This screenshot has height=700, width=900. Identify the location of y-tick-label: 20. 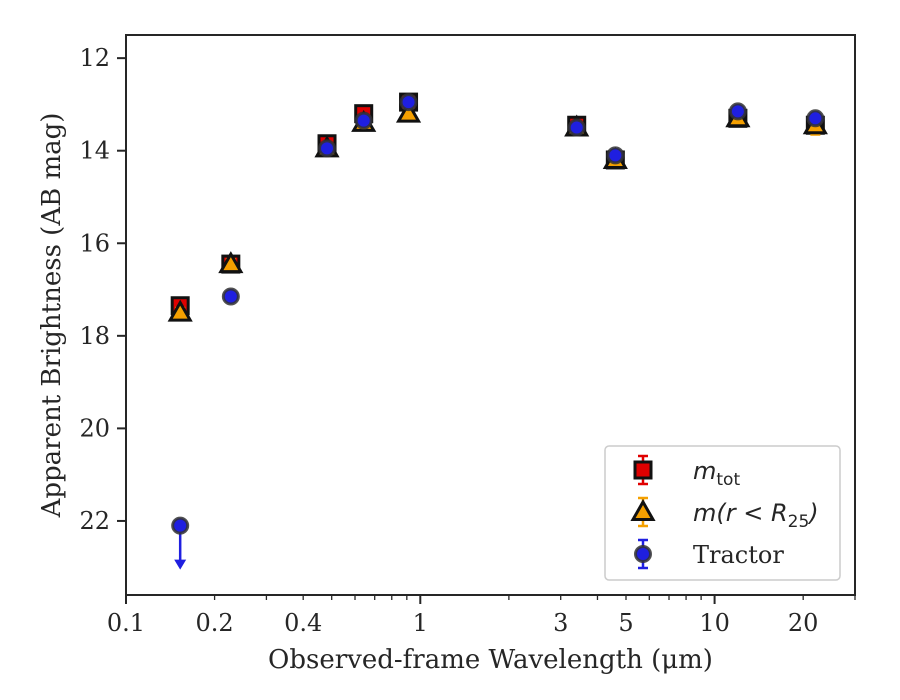
(94, 428).